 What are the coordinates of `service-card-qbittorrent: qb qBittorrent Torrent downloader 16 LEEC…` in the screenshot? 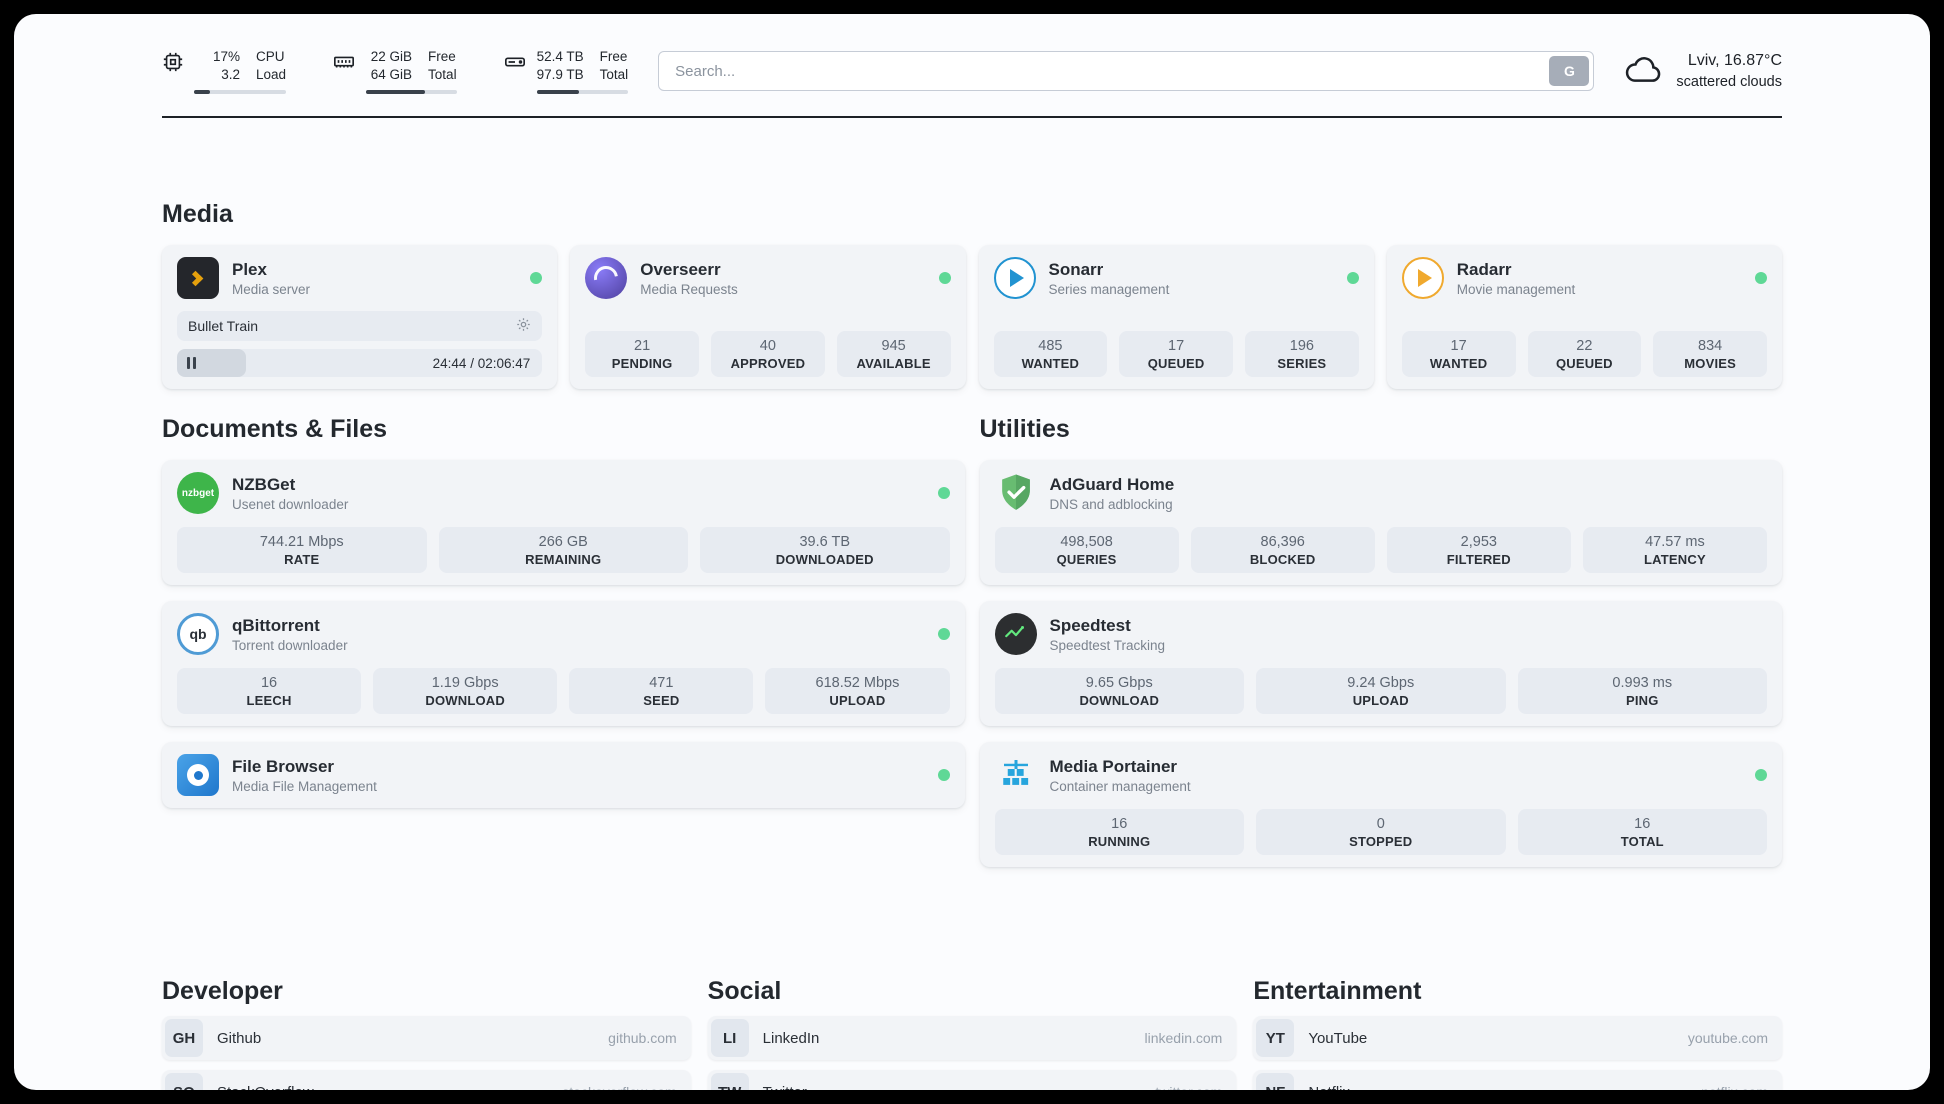 It's located at (563, 664).